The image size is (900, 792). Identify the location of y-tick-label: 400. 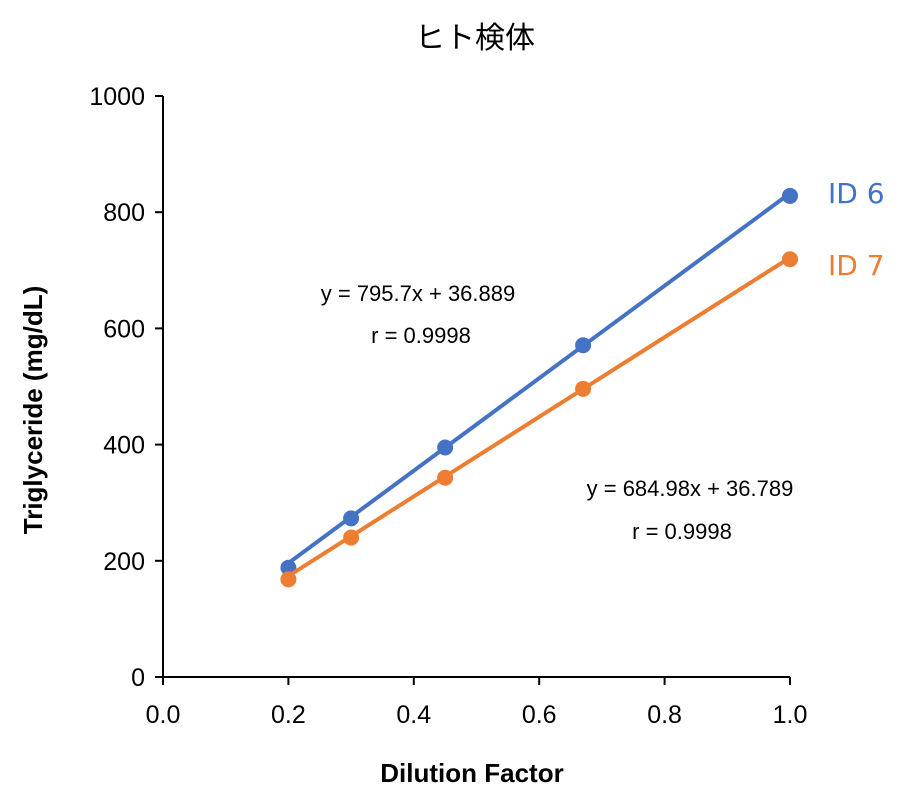
(124, 446).